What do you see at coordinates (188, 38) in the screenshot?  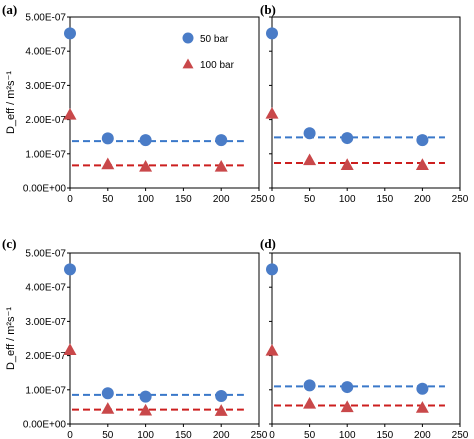 I see `legend-marker-50bar` at bounding box center [188, 38].